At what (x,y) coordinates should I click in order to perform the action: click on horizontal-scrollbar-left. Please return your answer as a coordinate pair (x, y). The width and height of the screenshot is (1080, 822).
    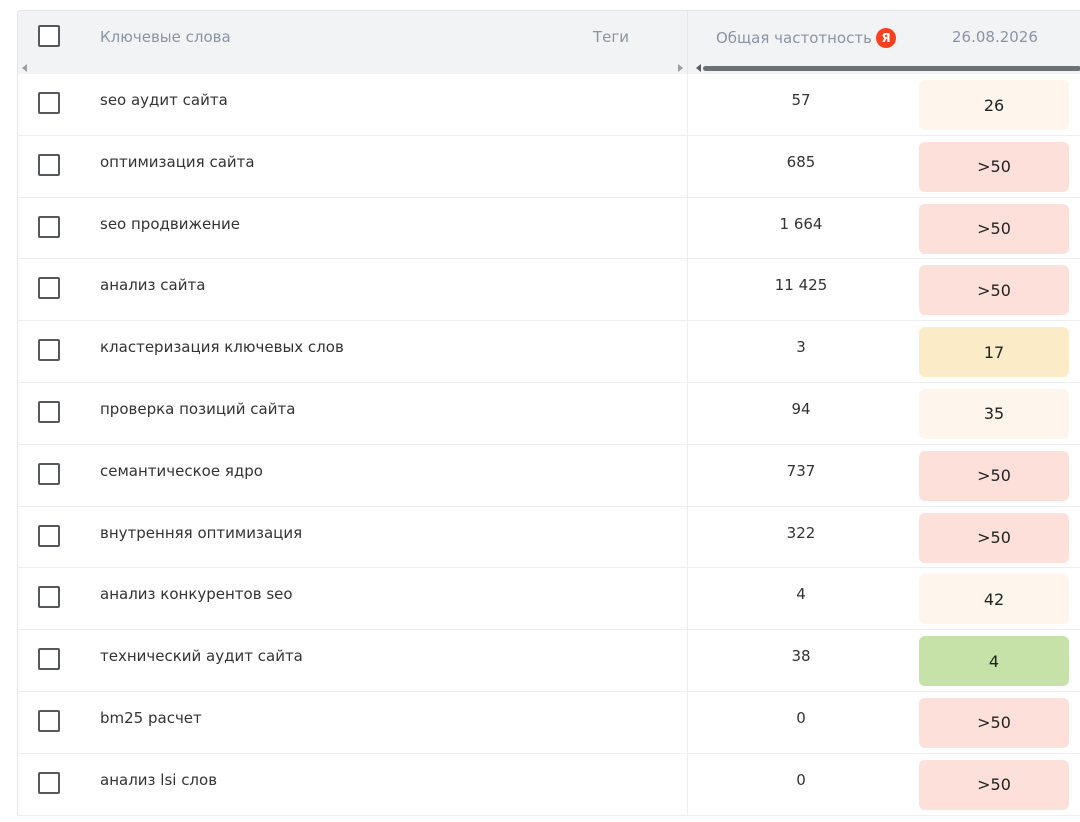
    Looking at the image, I should click on (353, 69).